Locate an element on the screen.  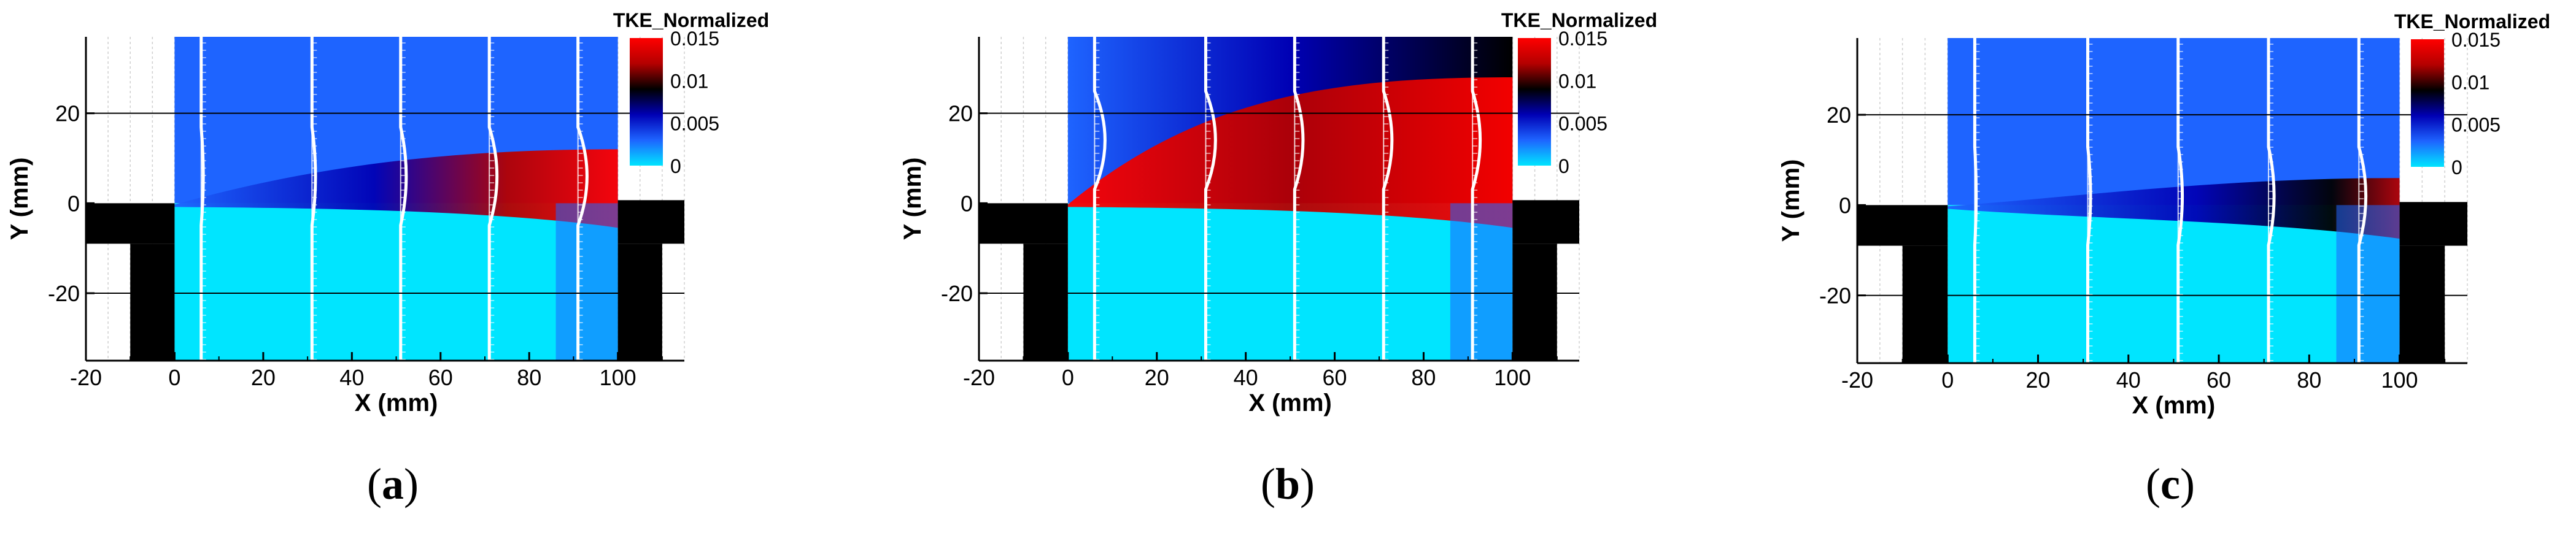
freestream-field is located at coordinates (2173, 121).